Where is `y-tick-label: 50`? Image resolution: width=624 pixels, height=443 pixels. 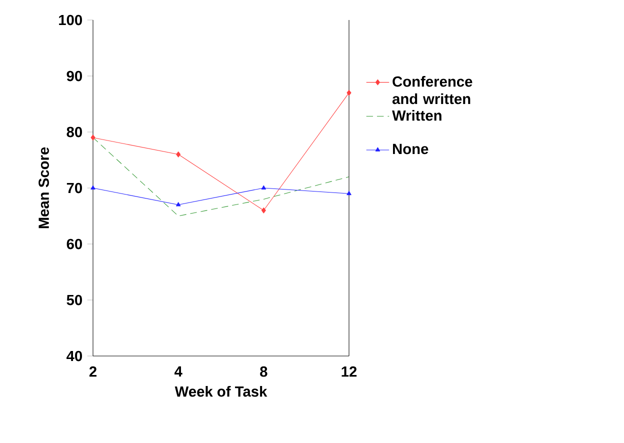 y-tick-label: 50 is located at coordinates (74, 300).